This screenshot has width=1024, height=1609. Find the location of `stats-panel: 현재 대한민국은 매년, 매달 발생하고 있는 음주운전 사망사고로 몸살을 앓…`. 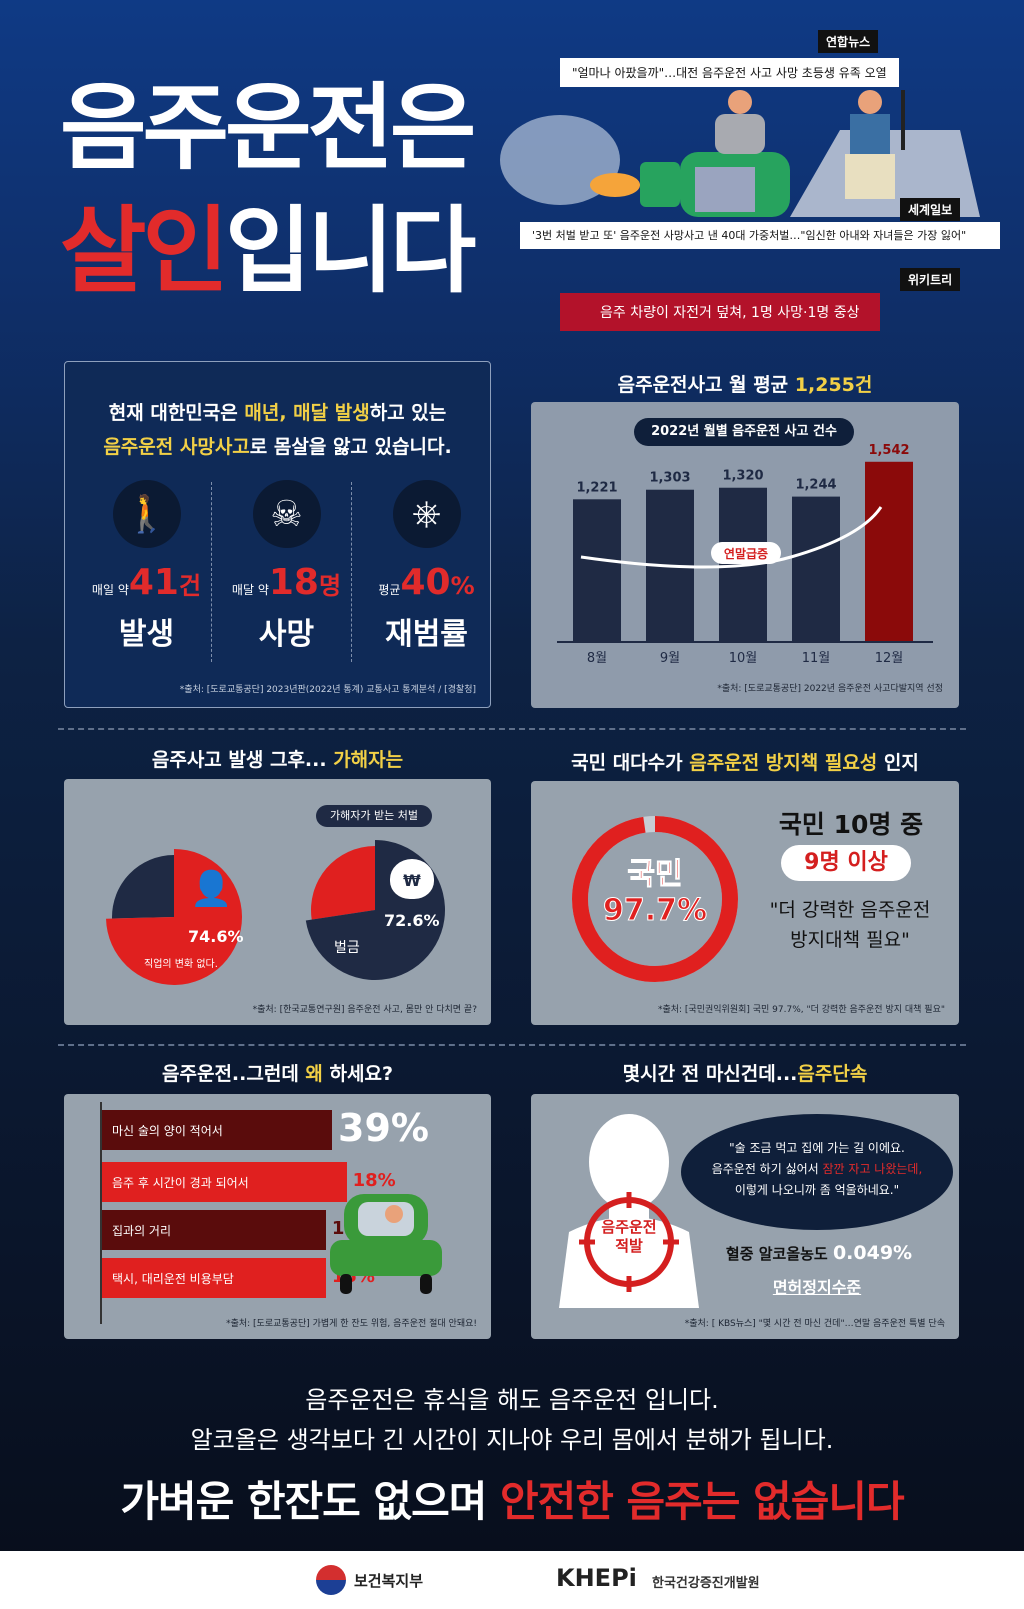

stats-panel: 현재 대한민국은 매년, 매달 발생하고 있는 음주운전 사망사고로 몸살을 앓… is located at coordinates (277, 534).